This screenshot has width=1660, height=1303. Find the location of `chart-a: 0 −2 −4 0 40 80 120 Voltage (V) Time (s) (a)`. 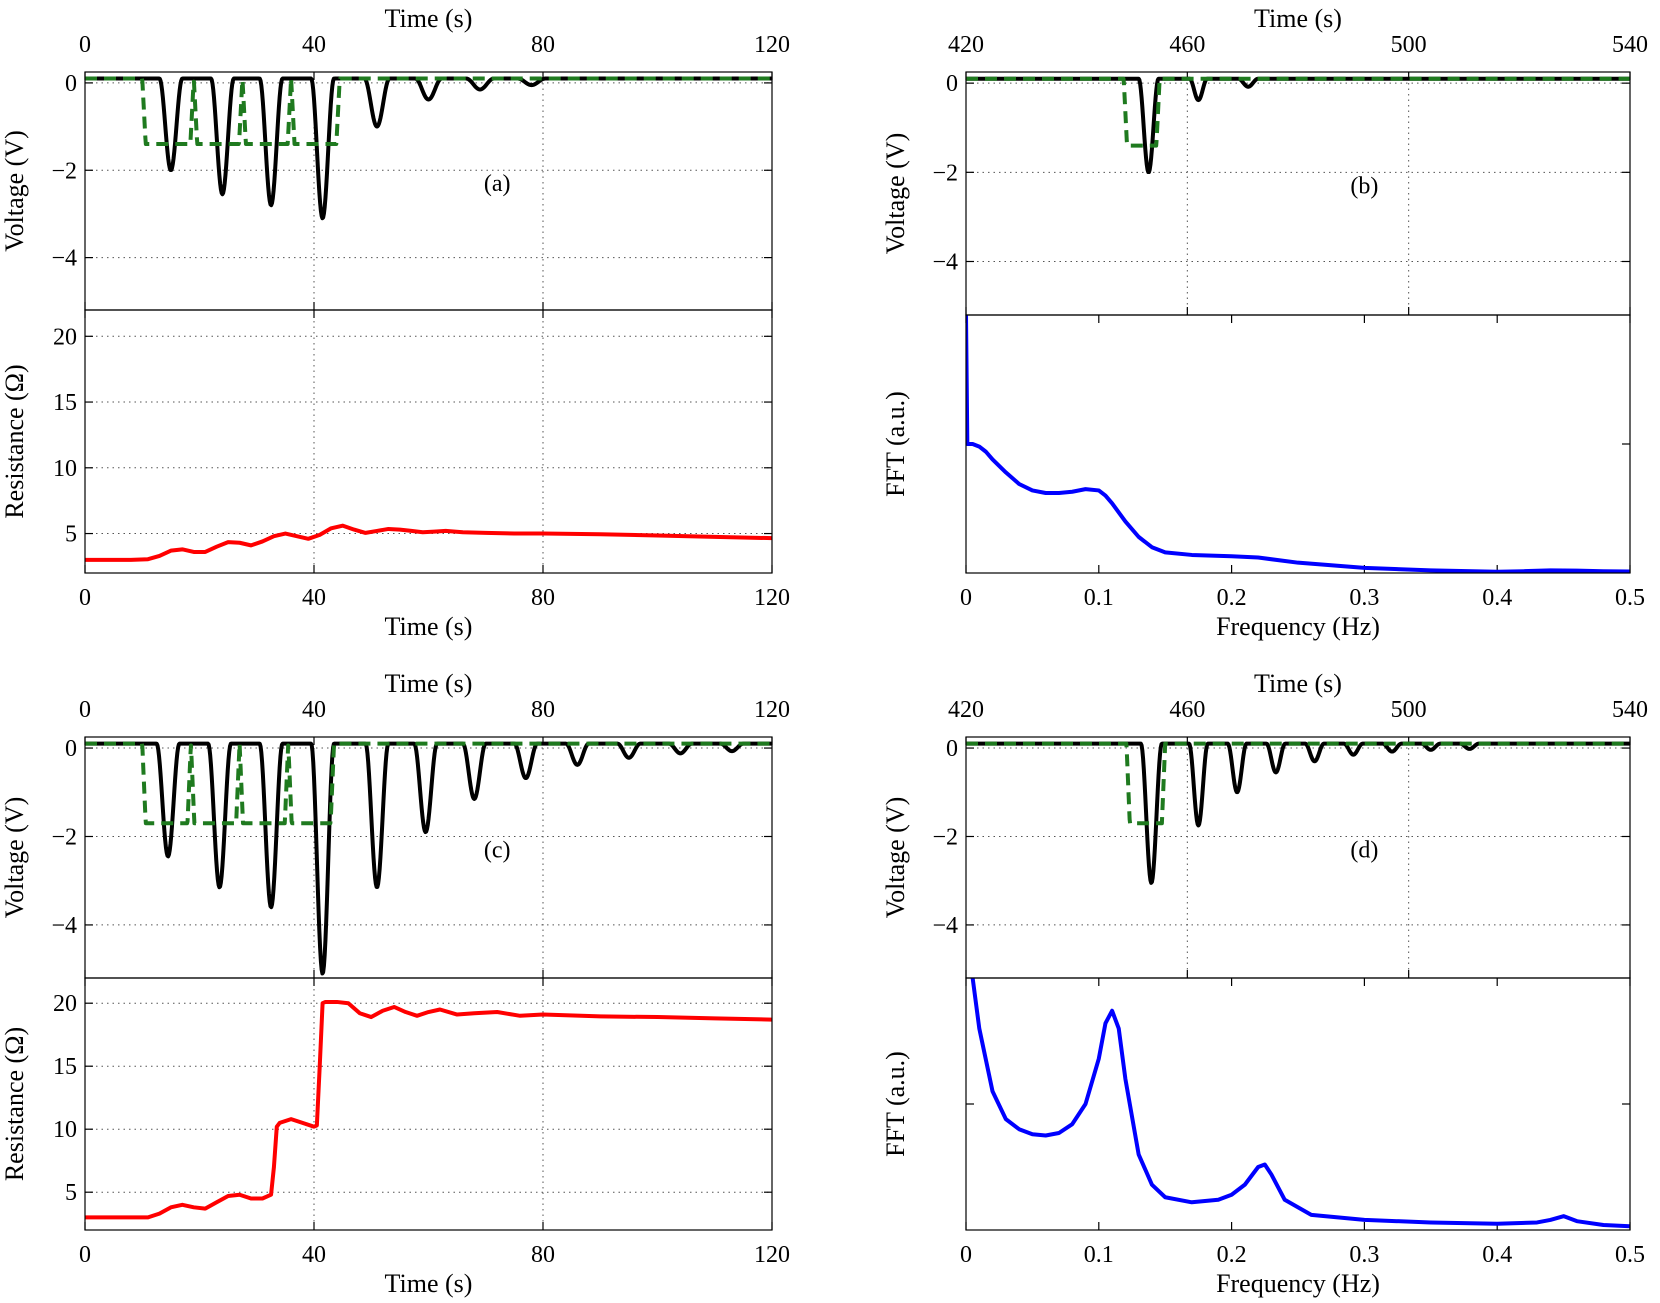

chart-a: 0 −2 −4 0 40 80 120 Voltage (V) Time (s) (a) is located at coordinates (395, 157).